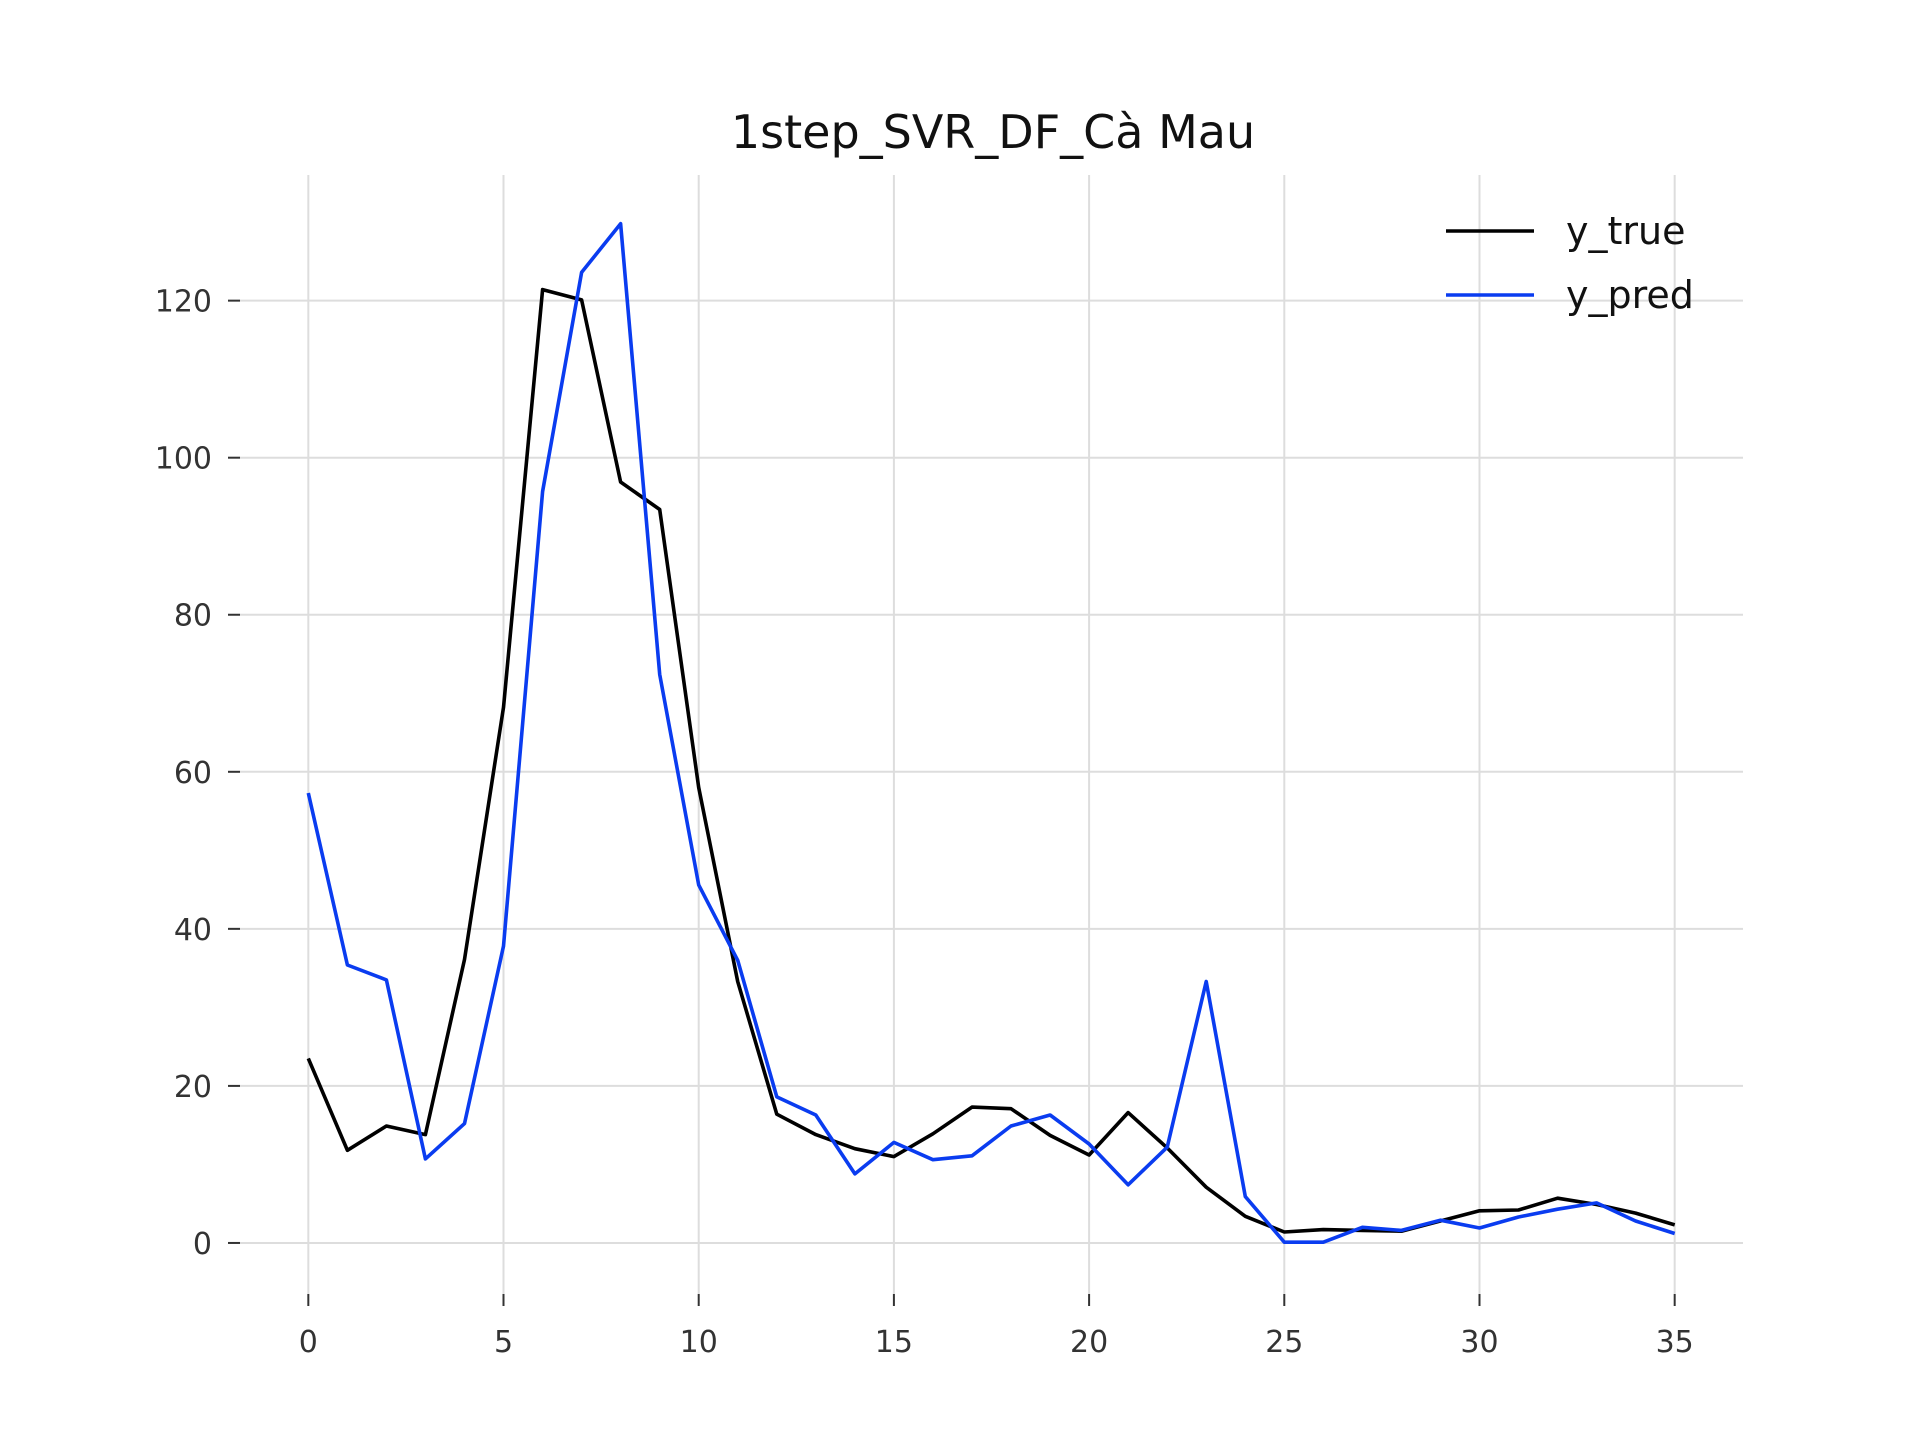 This screenshot has width=1920, height=1440. I want to click on x-tick-label: 30, so click(1479, 1342).